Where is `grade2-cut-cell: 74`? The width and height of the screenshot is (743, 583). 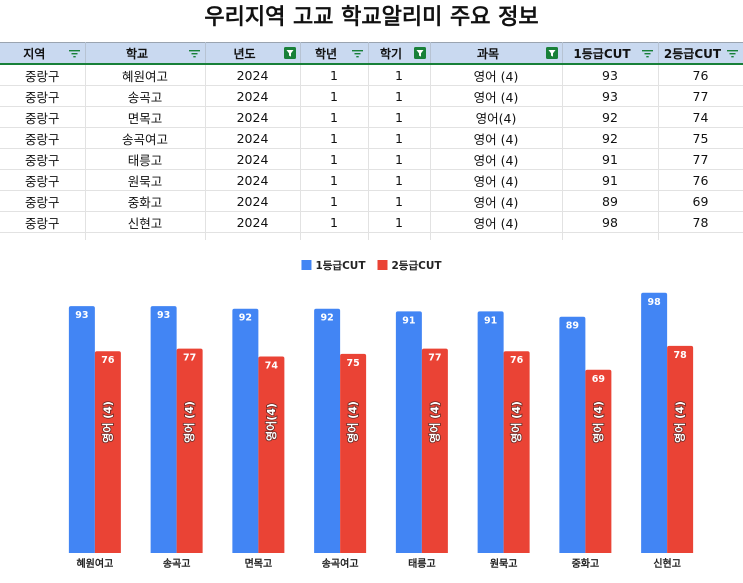
grade2-cut-cell: 74 is located at coordinates (700, 117).